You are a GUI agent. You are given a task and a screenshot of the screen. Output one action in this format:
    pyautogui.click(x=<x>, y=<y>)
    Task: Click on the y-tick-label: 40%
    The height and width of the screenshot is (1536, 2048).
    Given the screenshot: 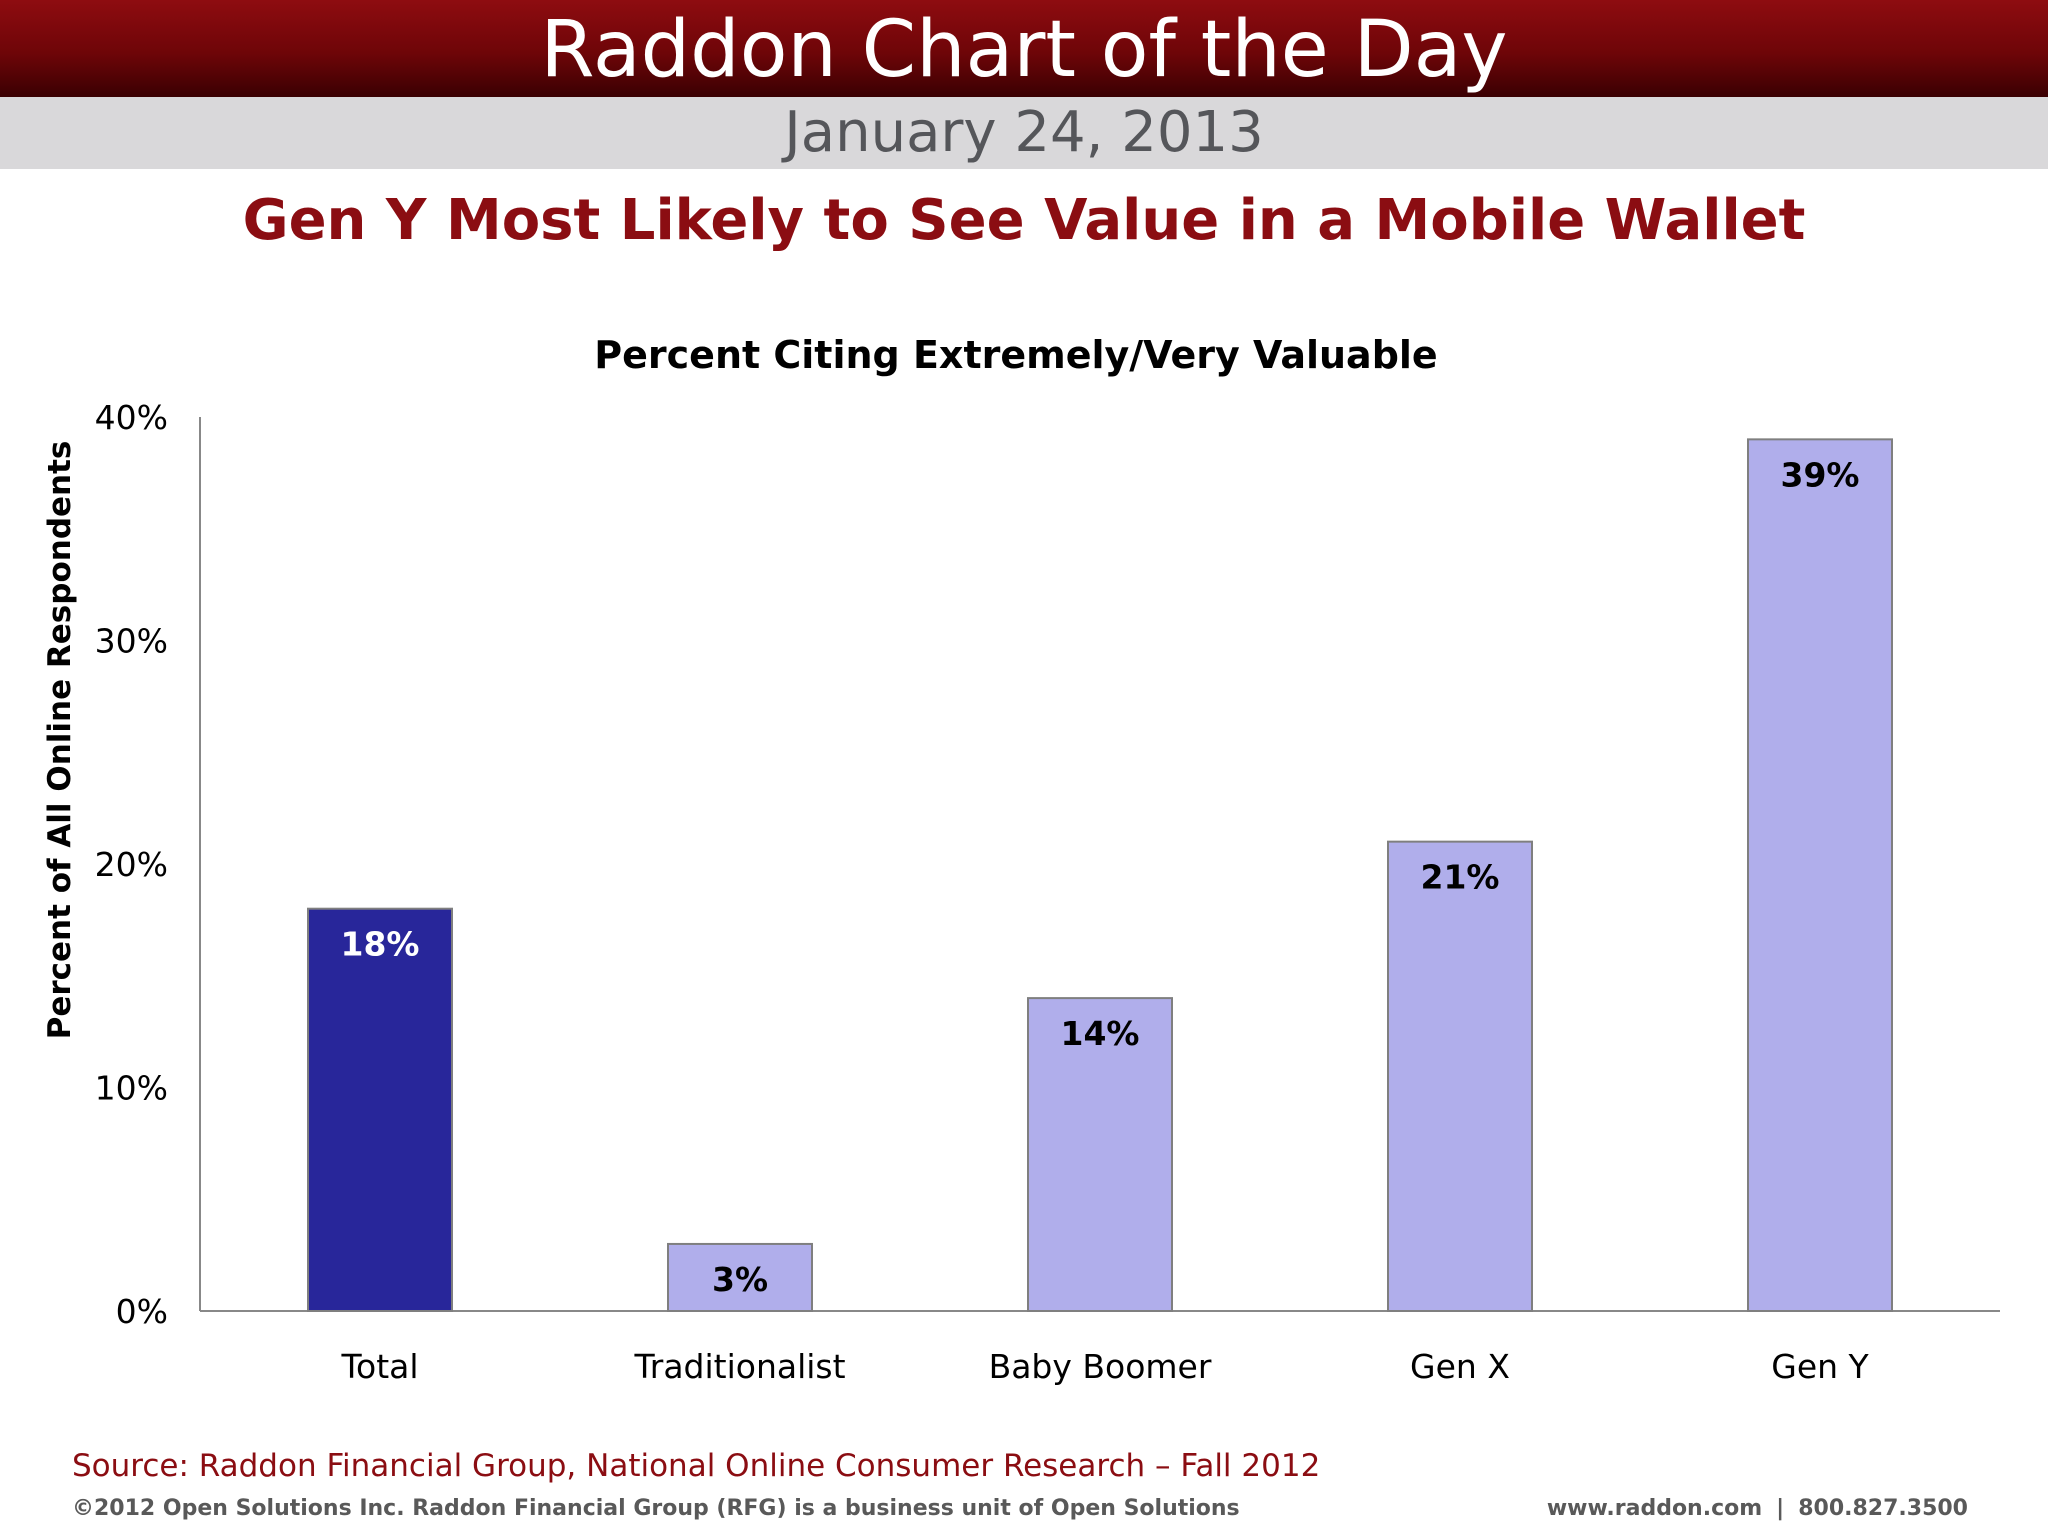 What is the action you would take?
    pyautogui.click(x=131, y=417)
    